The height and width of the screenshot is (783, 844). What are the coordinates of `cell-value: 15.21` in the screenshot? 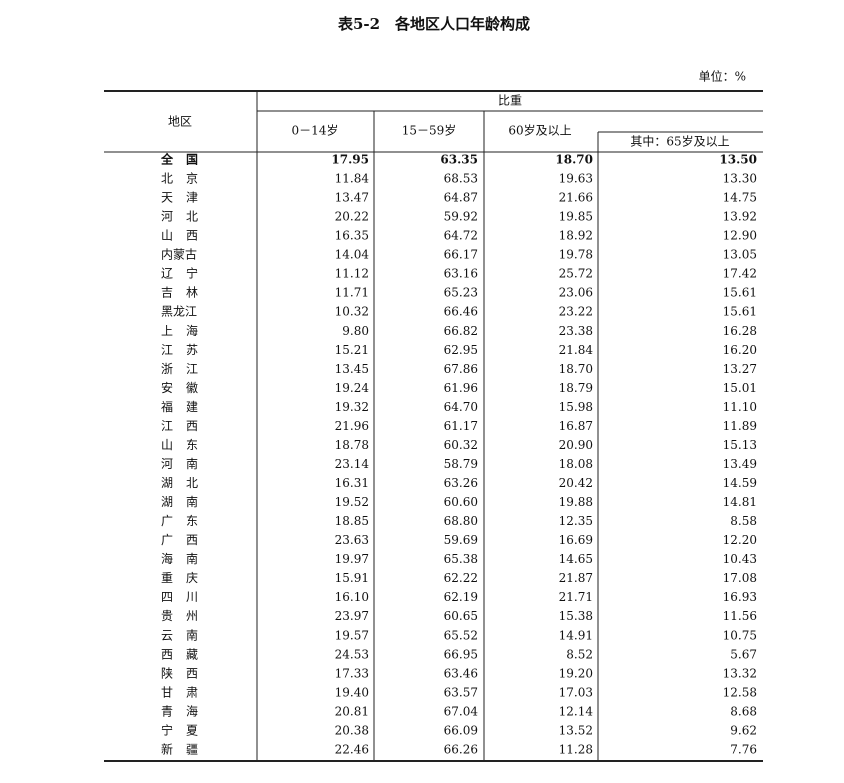 It's located at (352, 350).